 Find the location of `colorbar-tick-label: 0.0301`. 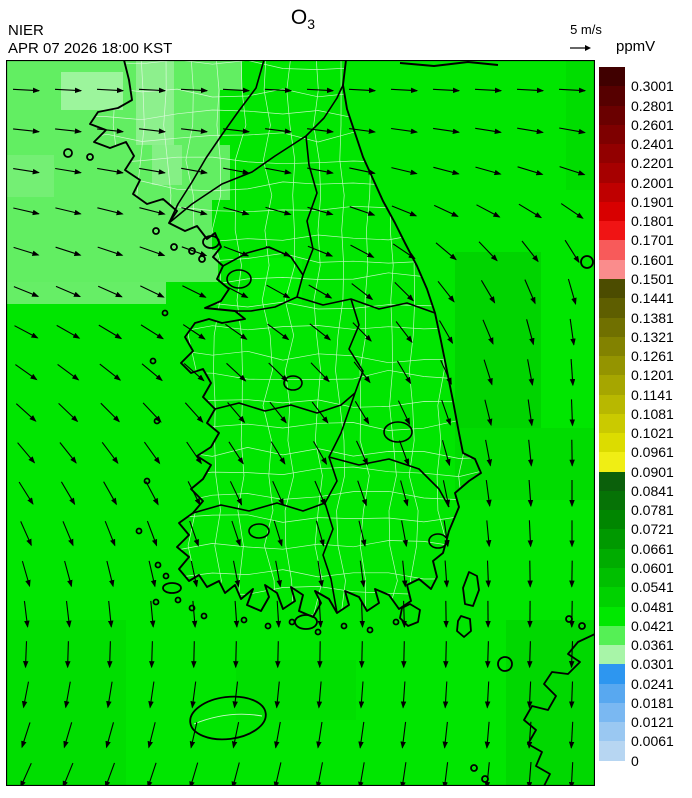

colorbar-tick-label: 0.0301 is located at coordinates (652, 664).